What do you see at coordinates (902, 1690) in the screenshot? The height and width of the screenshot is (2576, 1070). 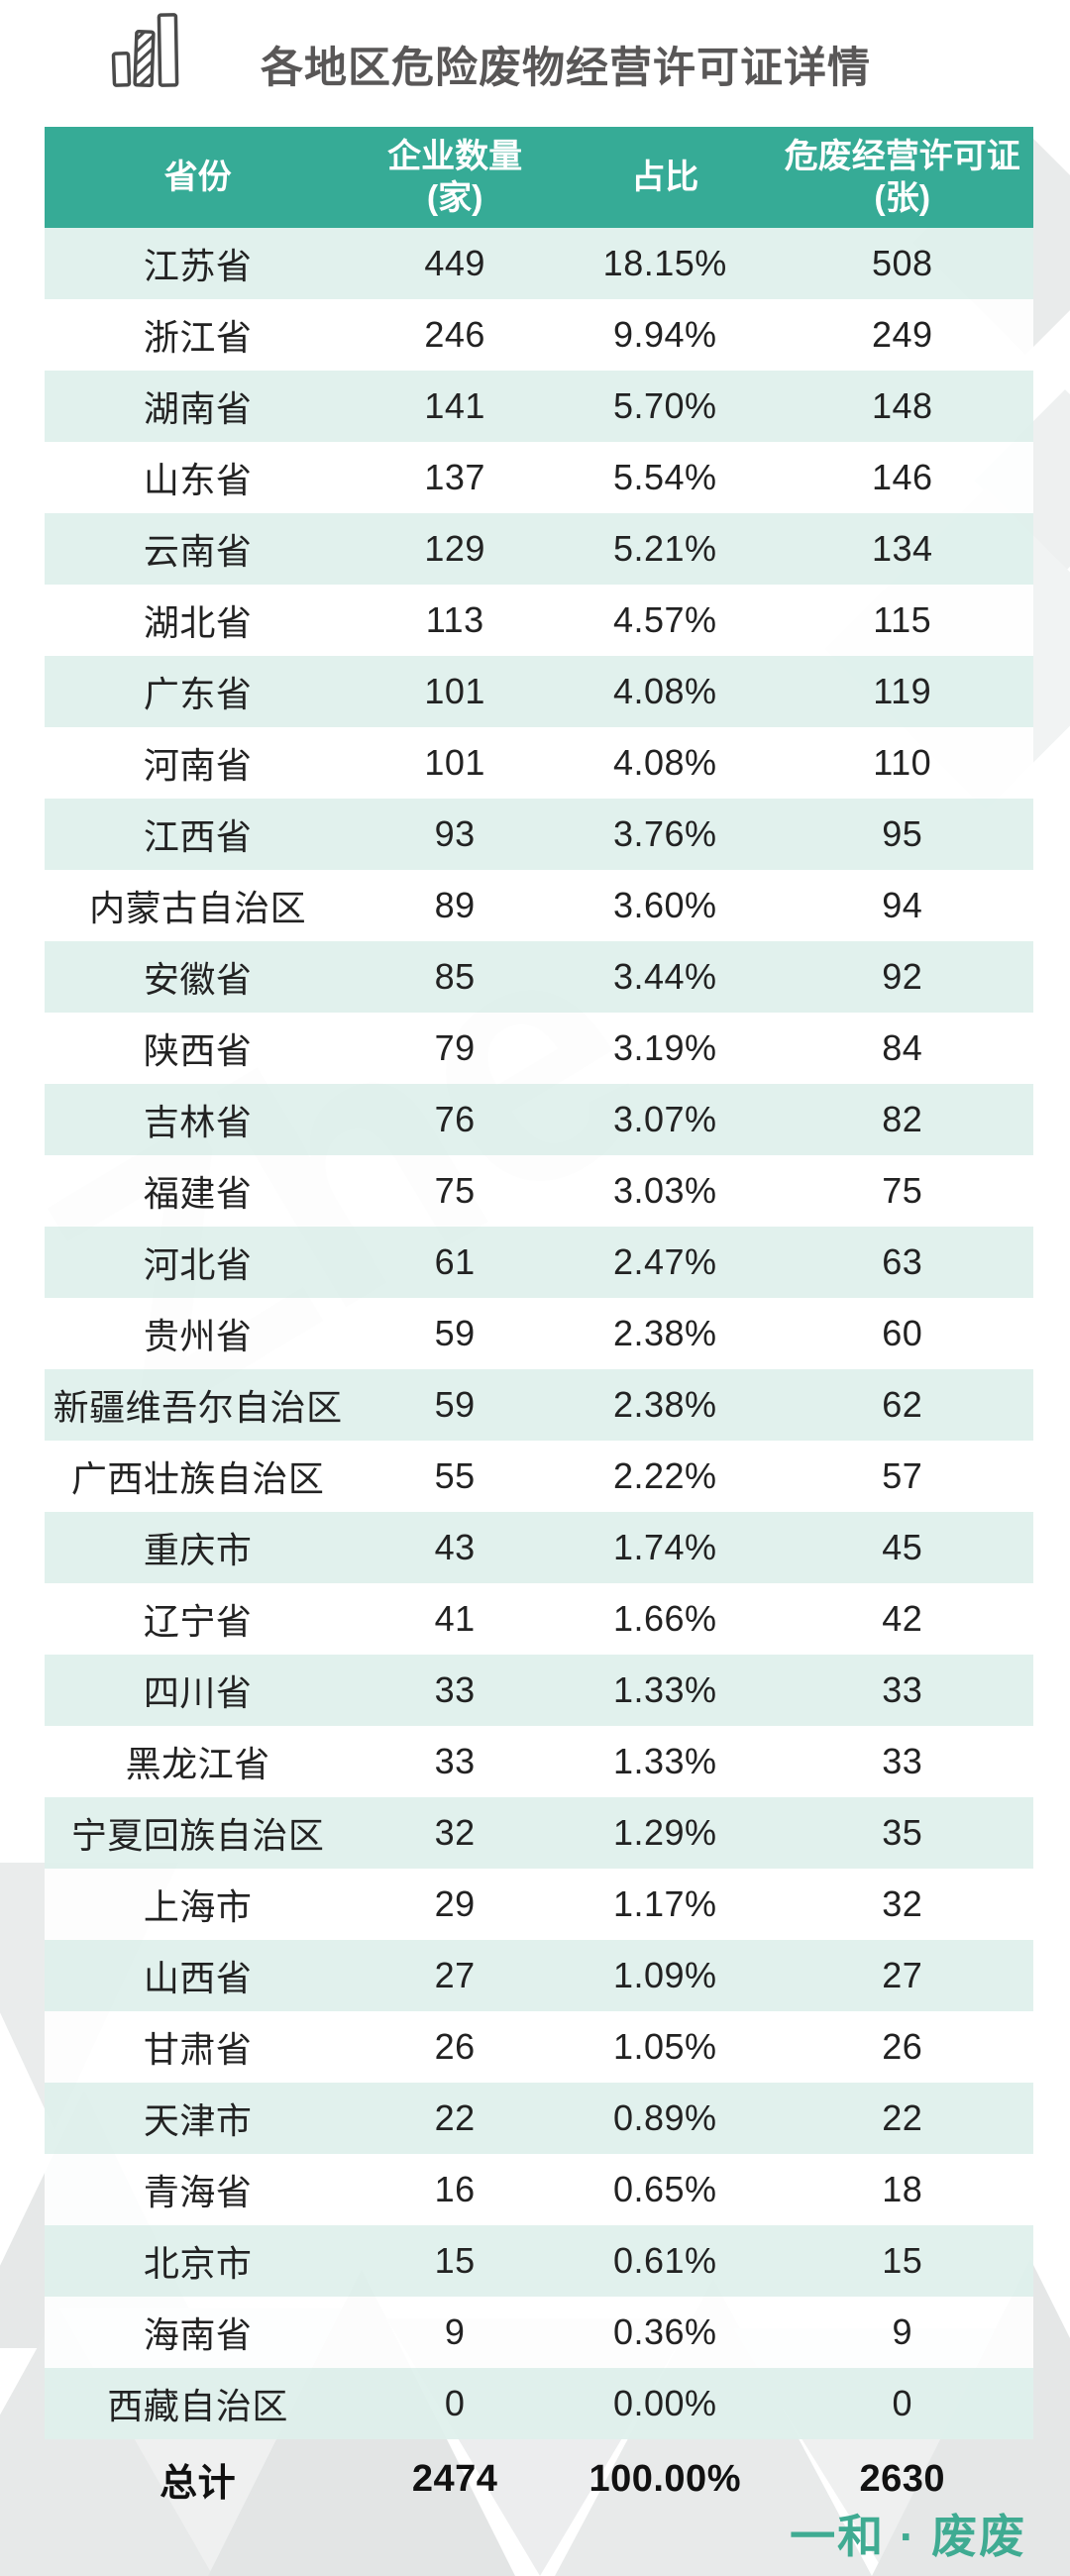 I see `cell-permits: 33` at bounding box center [902, 1690].